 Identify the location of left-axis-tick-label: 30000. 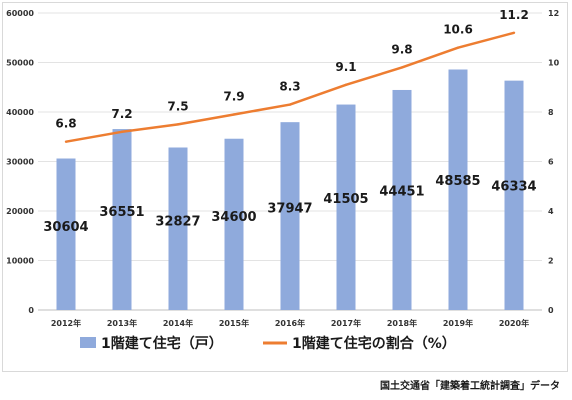
(20, 162).